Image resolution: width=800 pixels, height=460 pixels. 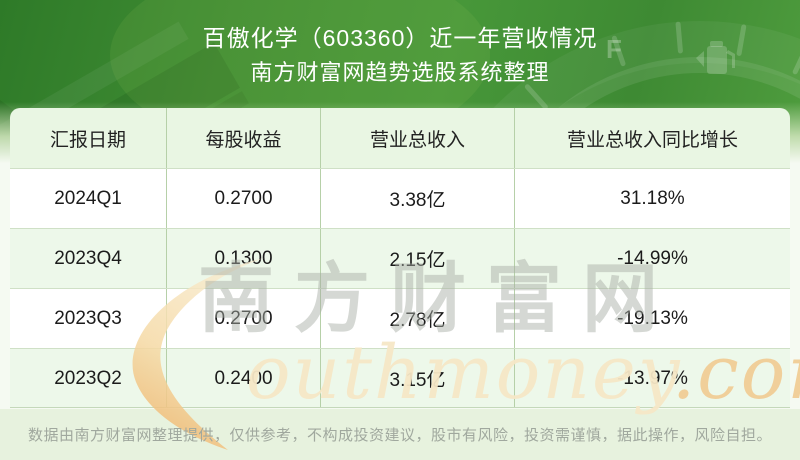 I want to click on table-row: 2023Q4 0.1300 2.15亿 -14.99%, so click(x=400, y=258).